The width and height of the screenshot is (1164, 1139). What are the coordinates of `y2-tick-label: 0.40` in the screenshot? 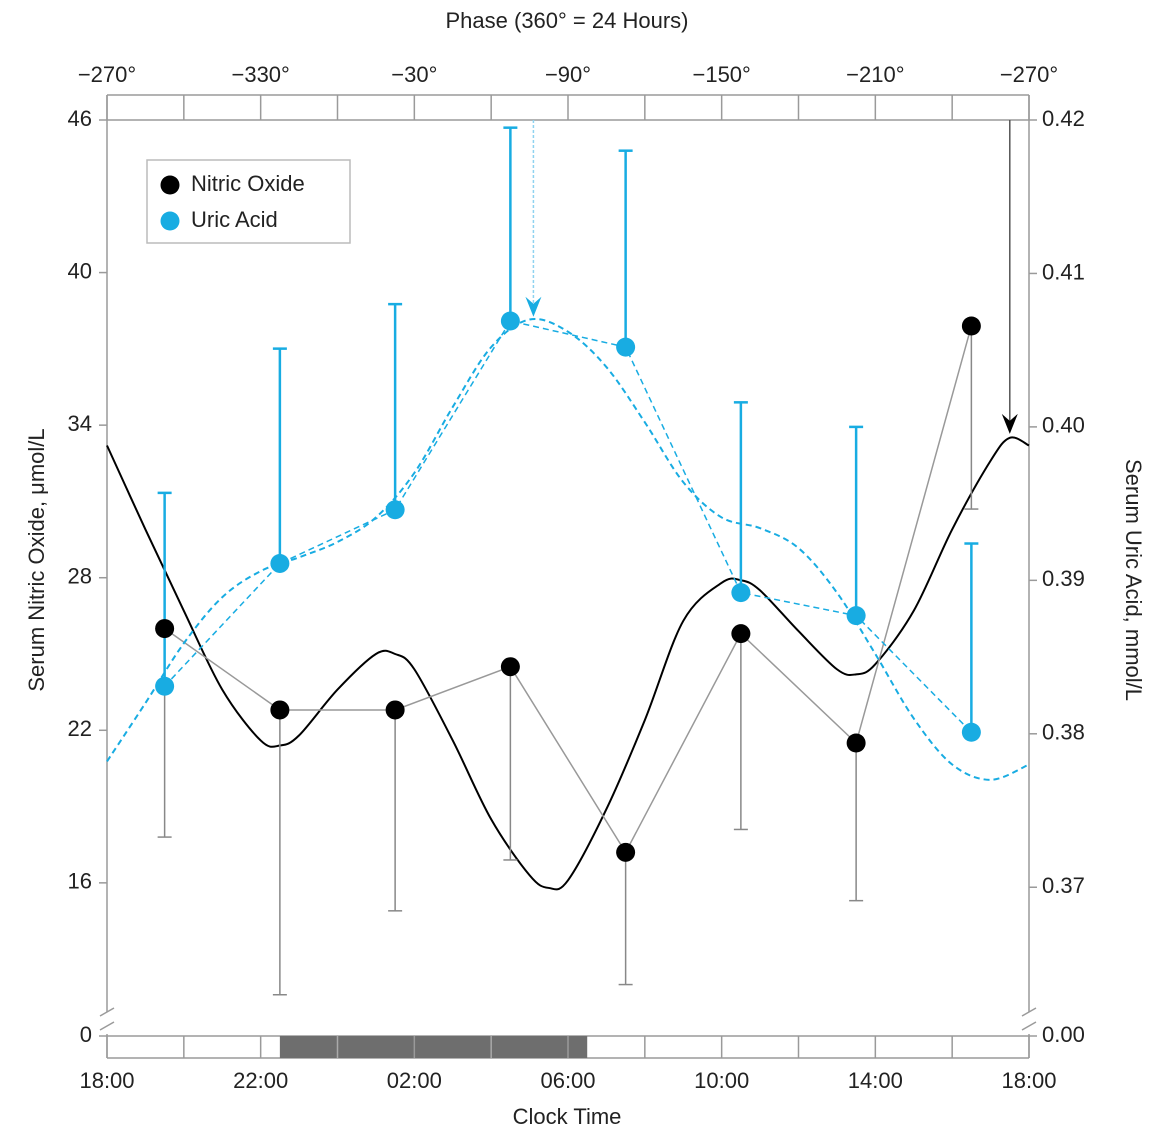 It's located at (1063, 425).